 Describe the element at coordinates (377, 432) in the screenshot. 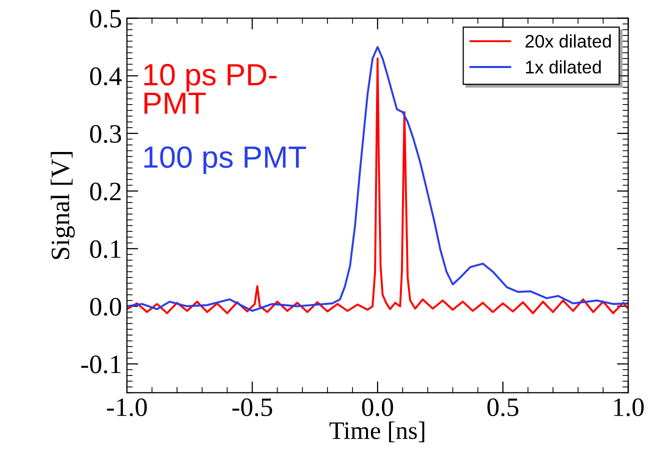

I see `x-axis-title: Time [ns]` at that location.